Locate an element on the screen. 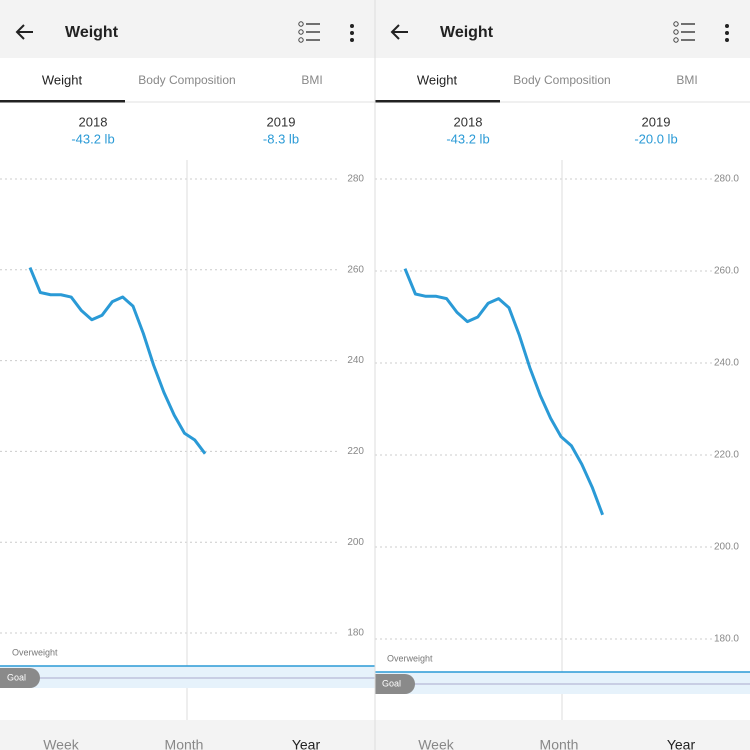 The image size is (750, 750). y-tick-label: 260 is located at coordinates (355, 269).